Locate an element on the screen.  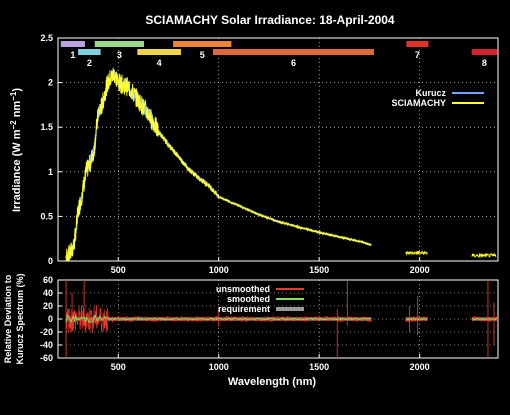
channel-label-7: 7 is located at coordinates (417, 55).